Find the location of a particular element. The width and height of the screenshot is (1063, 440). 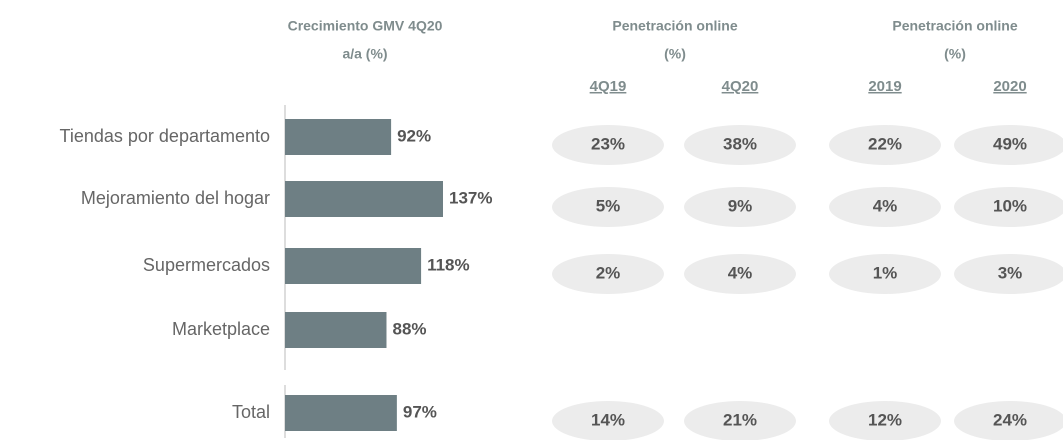

cell-value: 14% is located at coordinates (608, 419).